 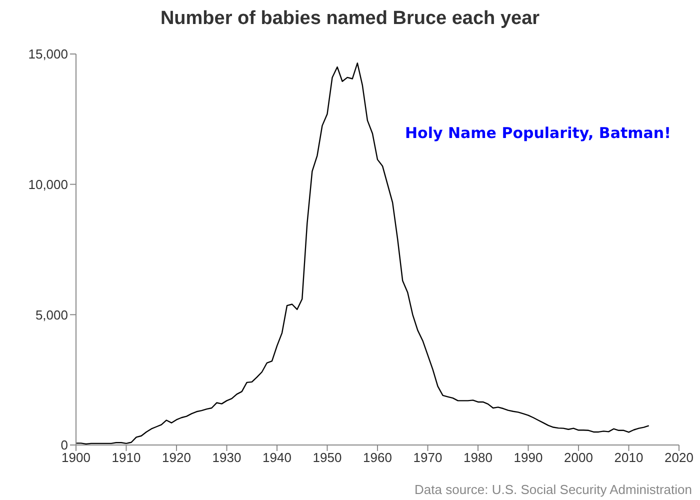 I want to click on x-tick-label: 1960, so click(x=377, y=458).